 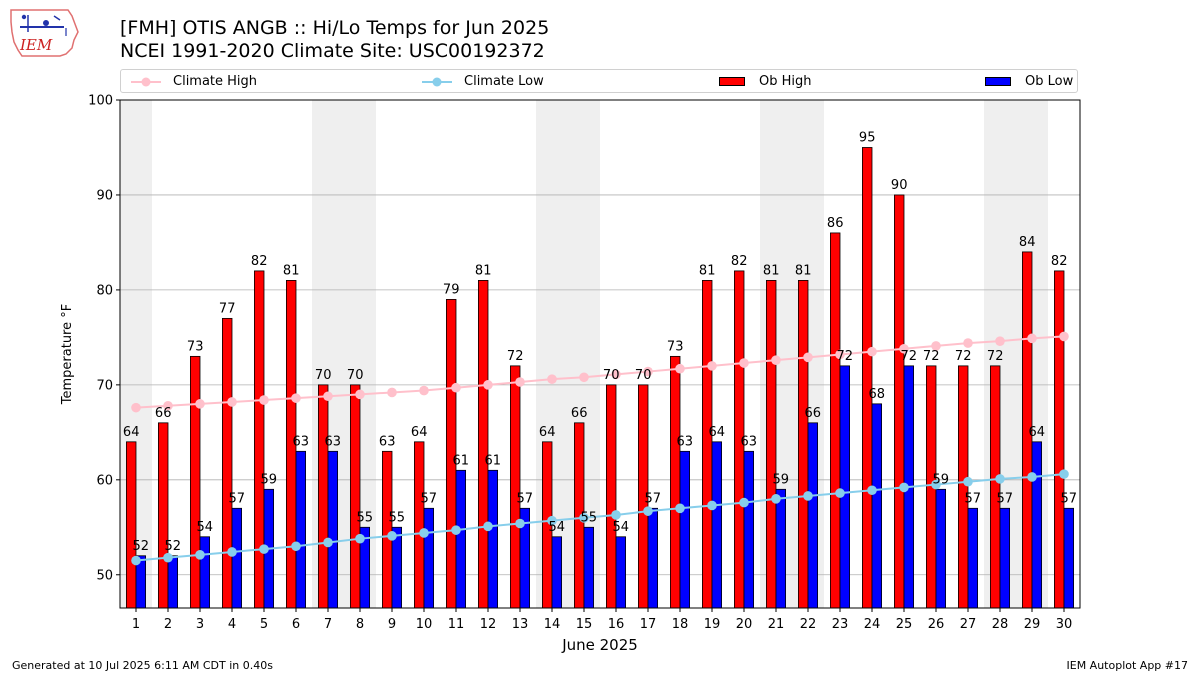 I want to click on label-ob-high-22: 81, so click(x=803, y=270).